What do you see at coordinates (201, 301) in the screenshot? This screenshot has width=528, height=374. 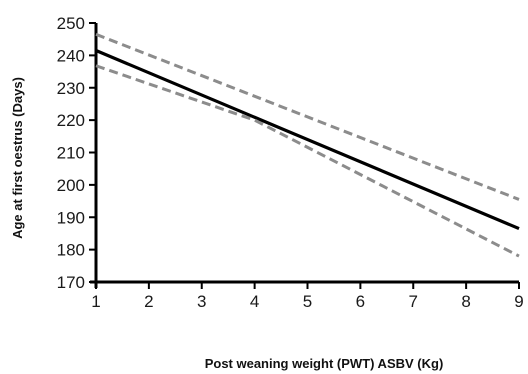 I see `x-tick-label: 3` at bounding box center [201, 301].